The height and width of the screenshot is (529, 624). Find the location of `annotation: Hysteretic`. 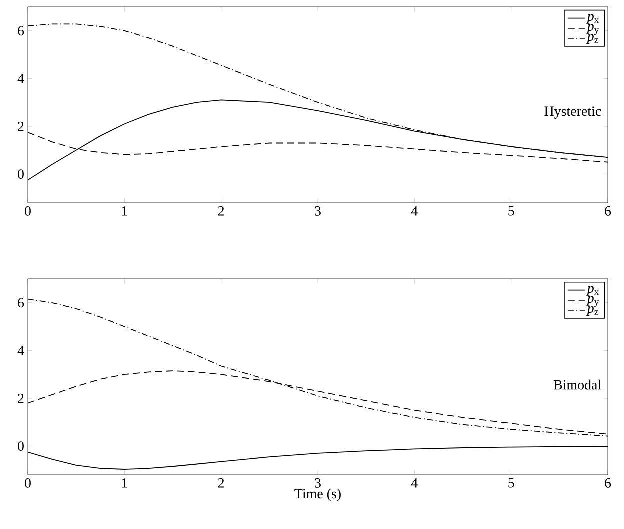

annotation: Hysteretic is located at coordinates (573, 112).